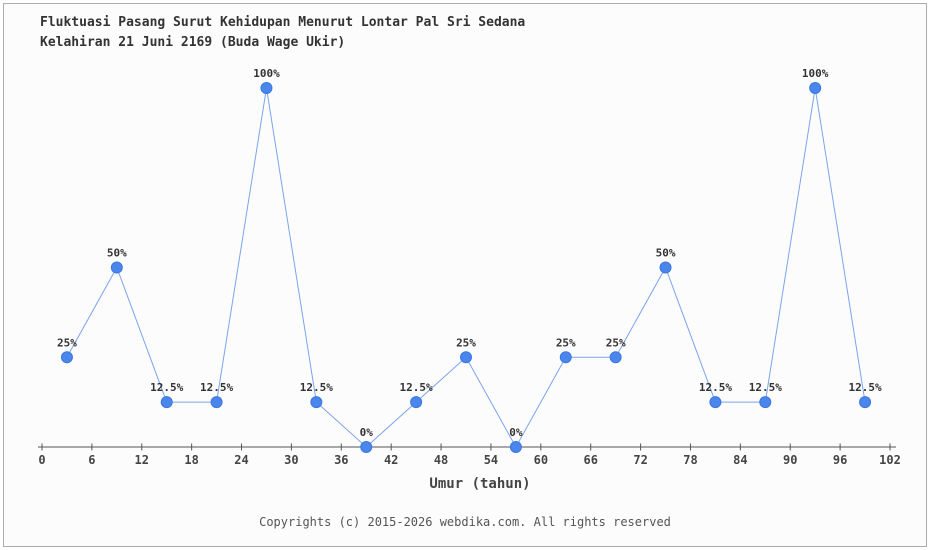 This screenshot has width=930, height=550. What do you see at coordinates (790, 460) in the screenshot?
I see `x-tick-label: 90` at bounding box center [790, 460].